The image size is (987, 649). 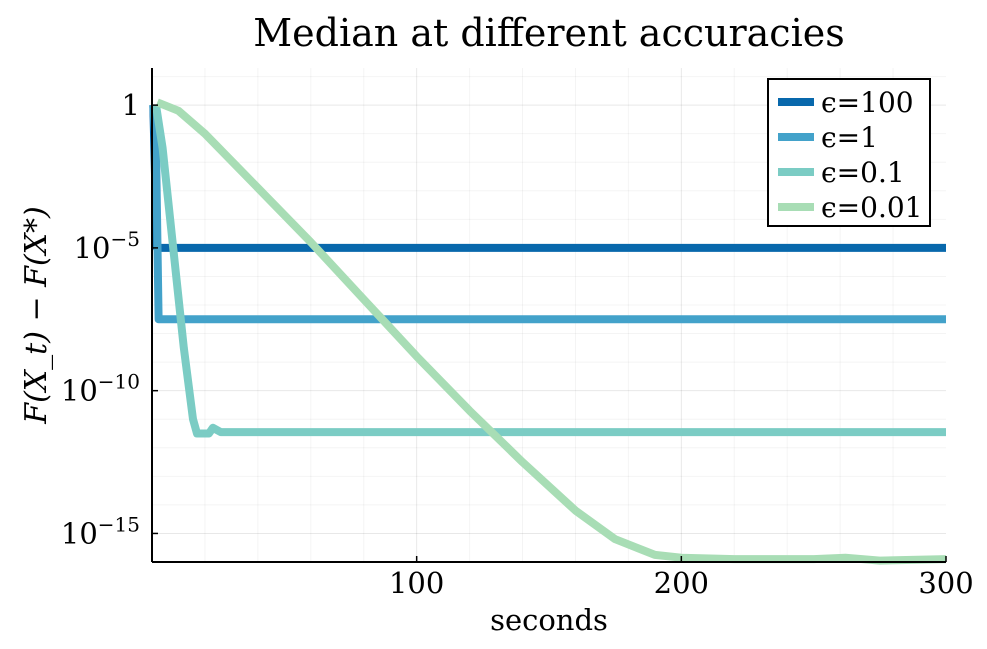 I want to click on x-tick-label: 200, so click(x=681, y=583).